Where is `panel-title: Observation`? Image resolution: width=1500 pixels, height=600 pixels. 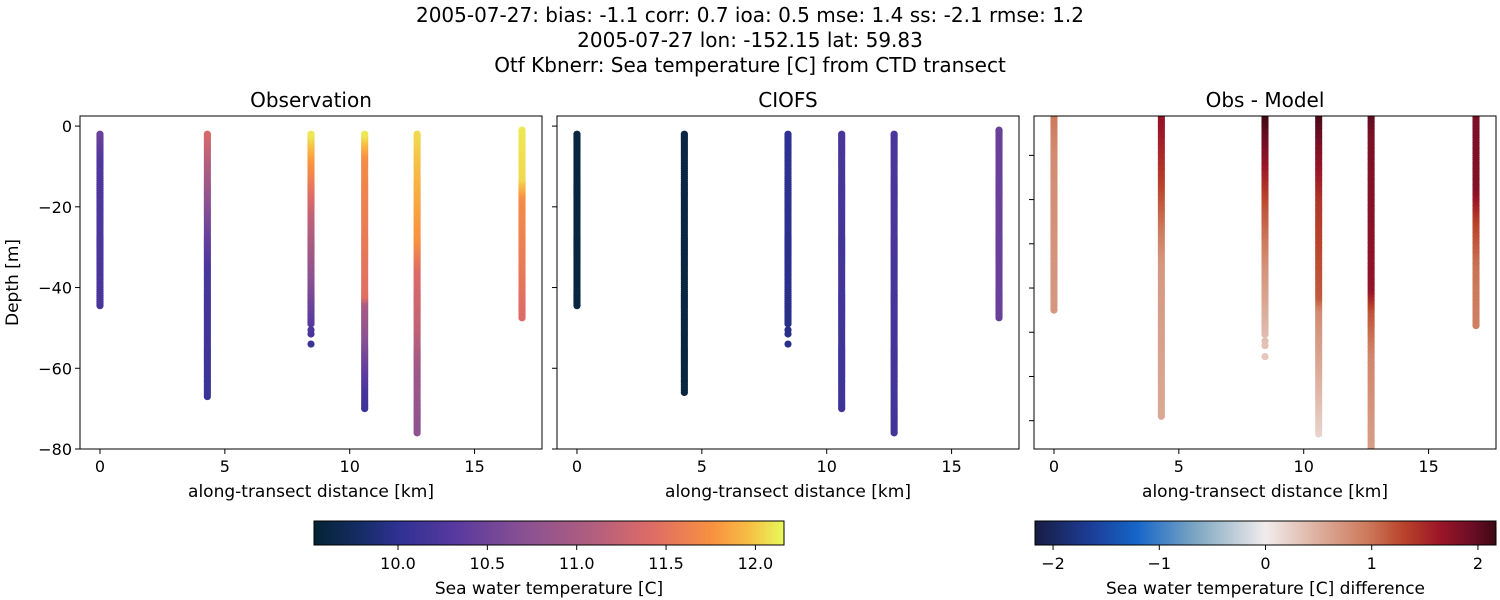 panel-title: Observation is located at coordinates (311, 100).